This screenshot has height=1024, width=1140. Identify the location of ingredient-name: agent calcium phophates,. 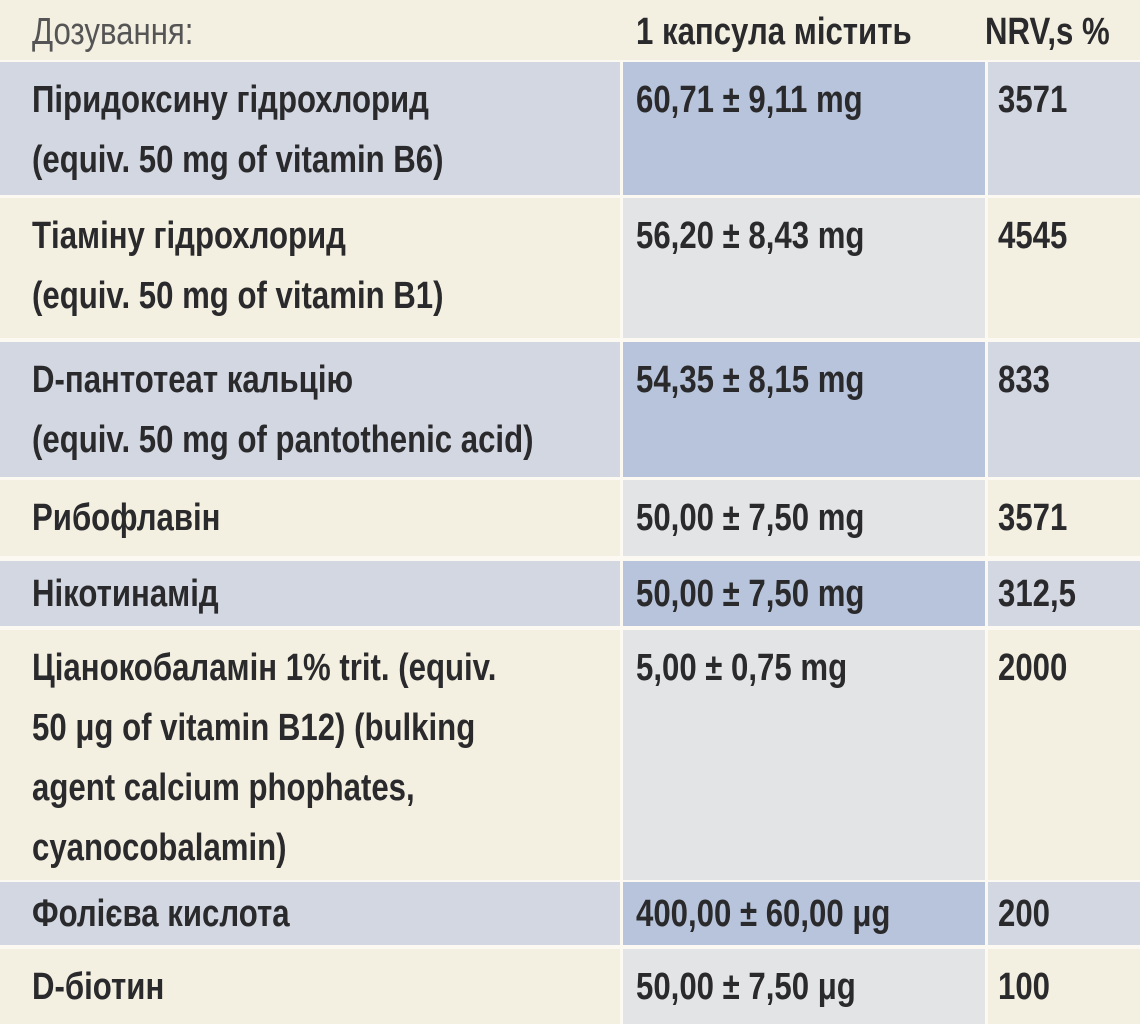
(223, 788).